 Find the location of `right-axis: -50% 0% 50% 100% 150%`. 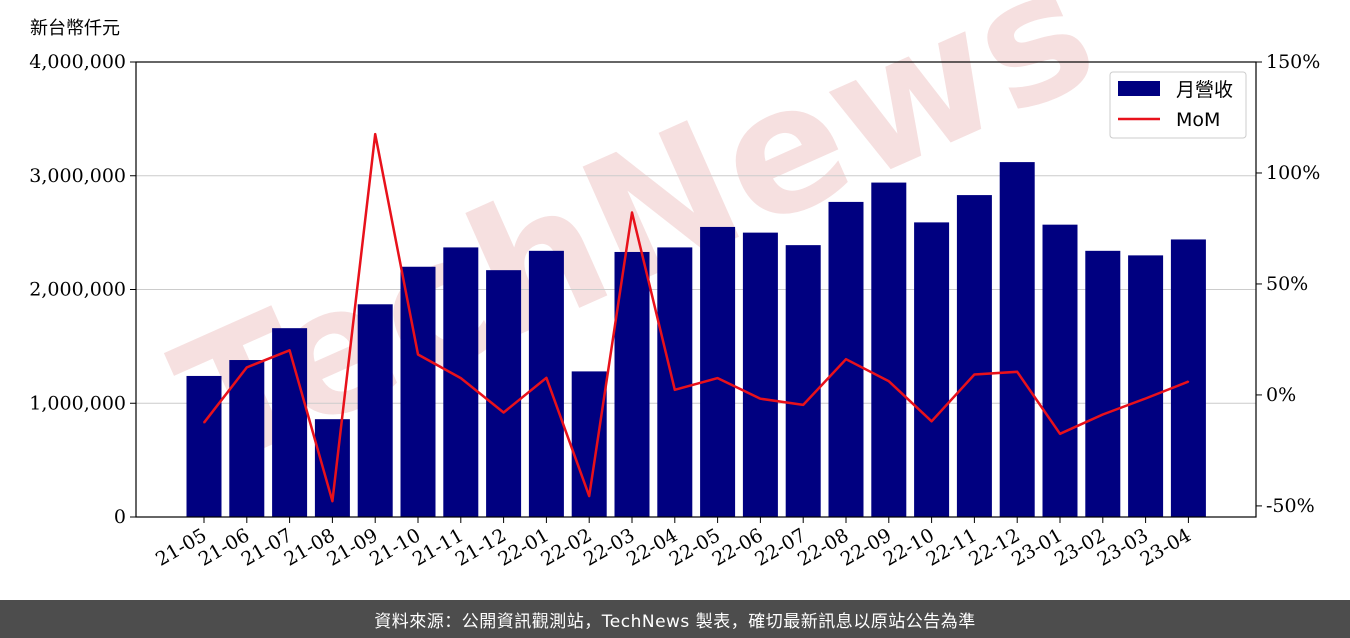

right-axis: -50% 0% 50% 100% 150% is located at coordinates (1288, 284).